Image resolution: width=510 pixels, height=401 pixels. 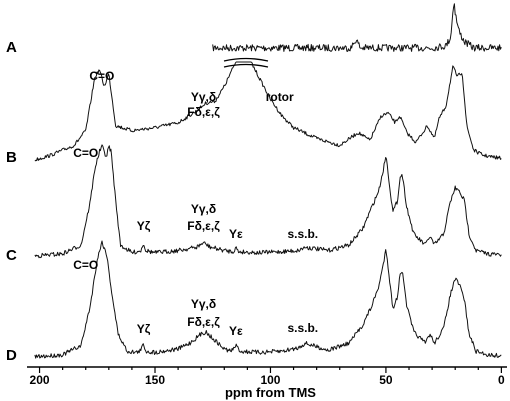 I want to click on annotation-d: Yγ,δ, so click(x=203, y=304).